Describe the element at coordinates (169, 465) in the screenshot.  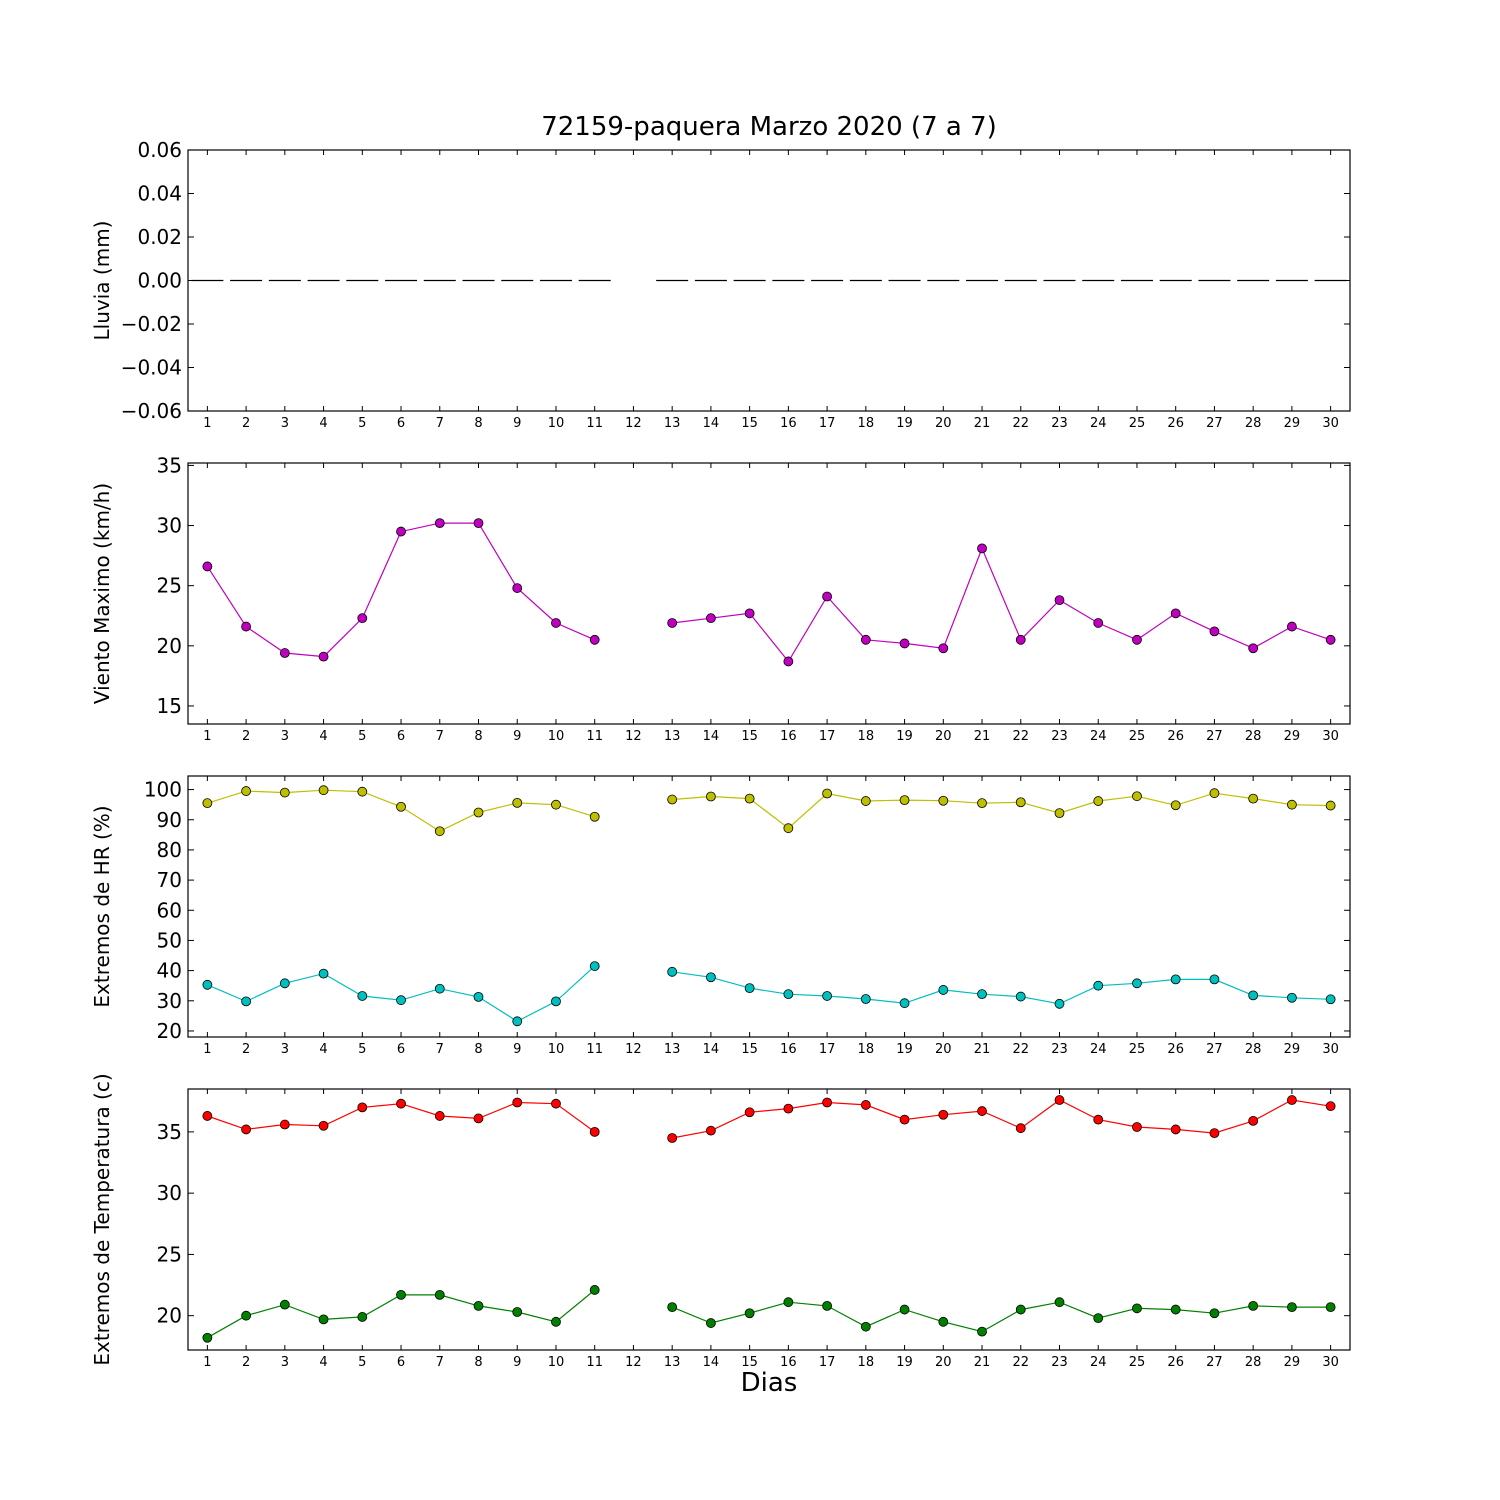
I see `y-tick-label: 35` at that location.